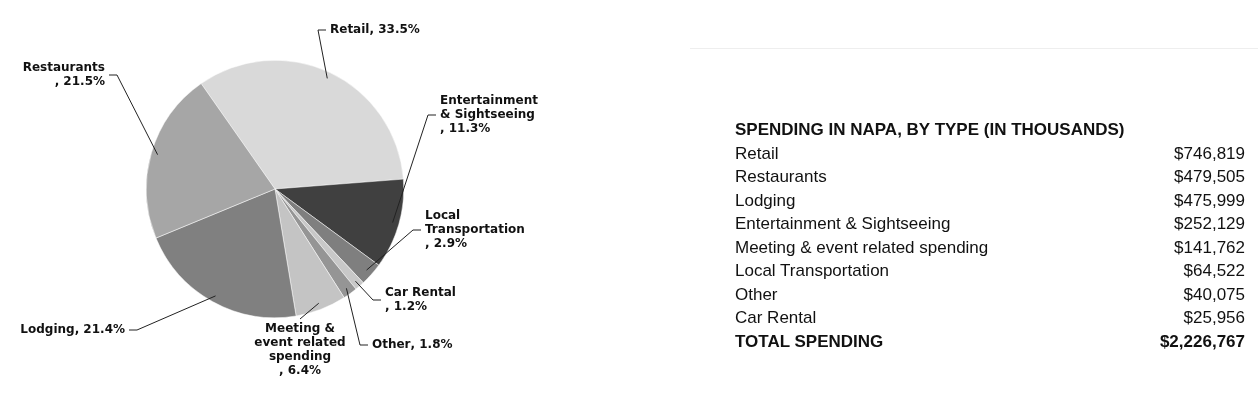 This screenshot has height=413, width=1258. What do you see at coordinates (1209, 176) in the screenshot?
I see `text: $479,505` at bounding box center [1209, 176].